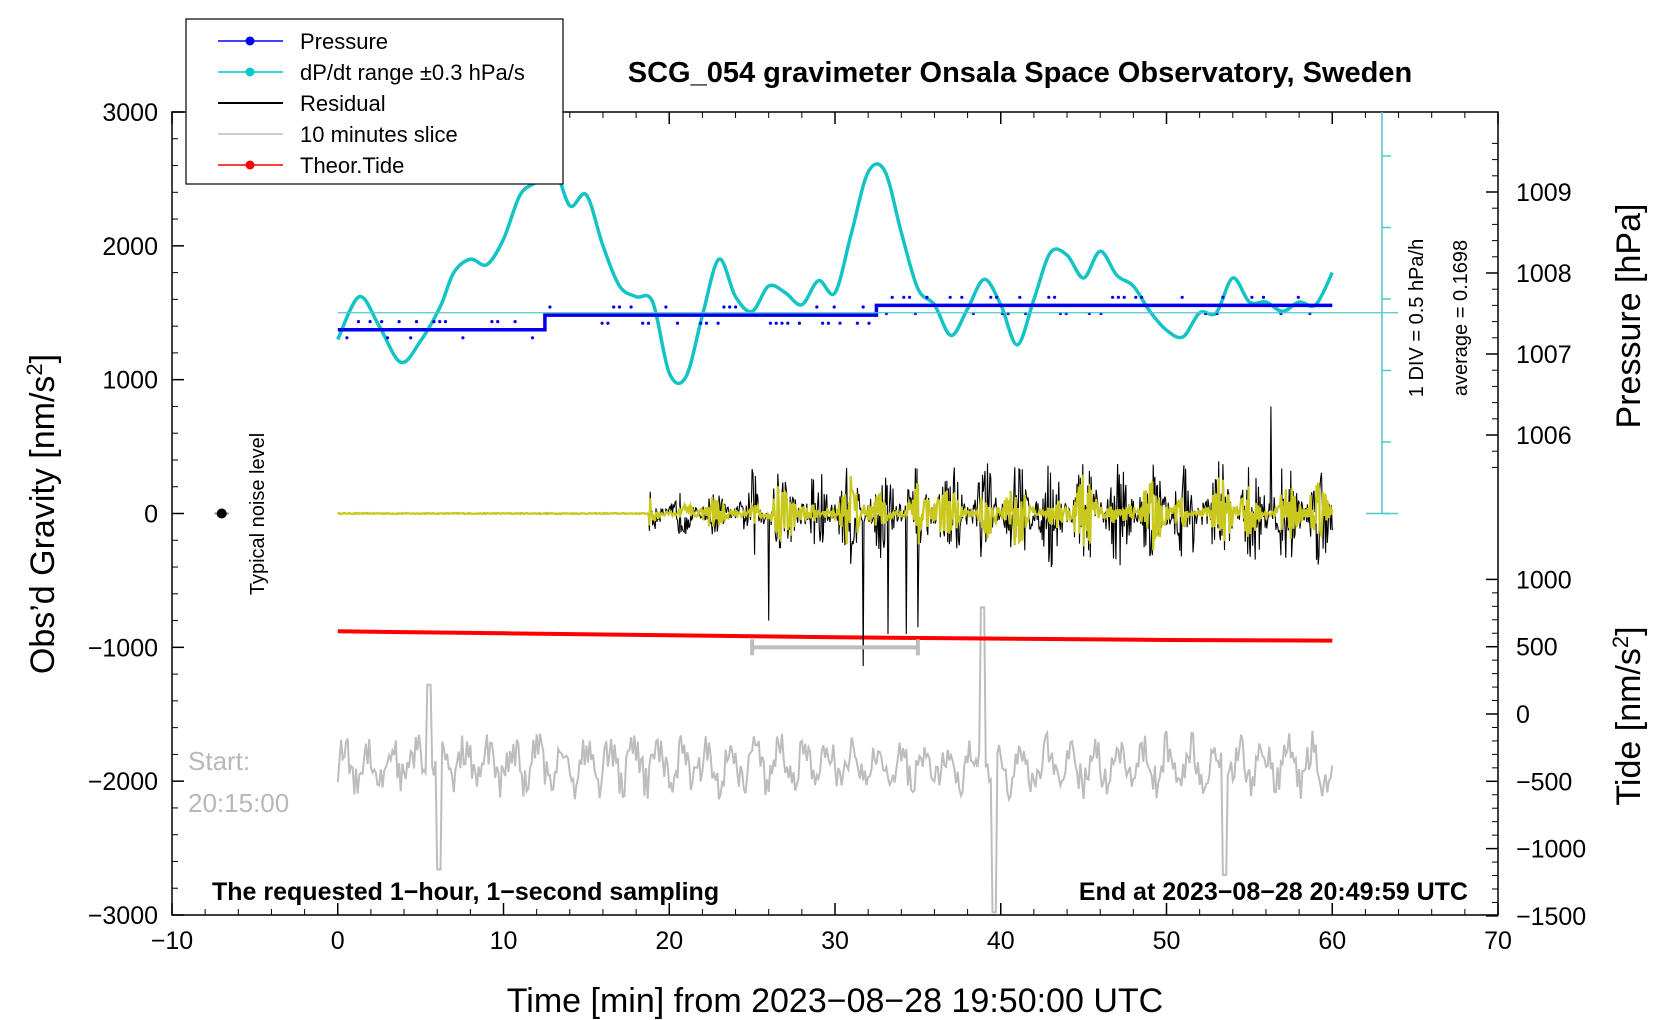 The width and height of the screenshot is (1676, 1020). I want to click on x-tick-label: 60, so click(1332, 941).